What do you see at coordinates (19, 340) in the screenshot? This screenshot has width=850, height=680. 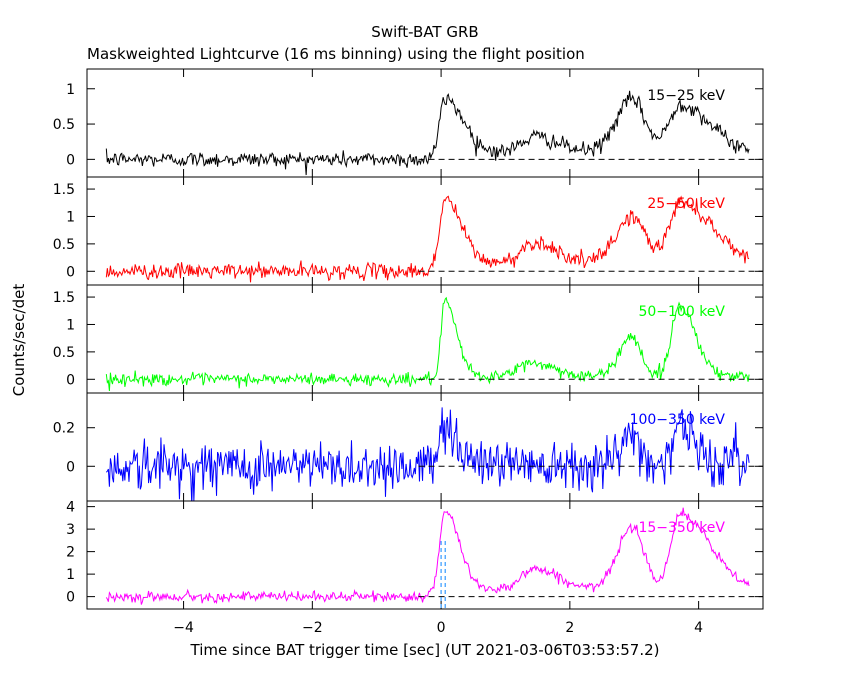 I see `y-axis-label: Counts/sec/det` at bounding box center [19, 340].